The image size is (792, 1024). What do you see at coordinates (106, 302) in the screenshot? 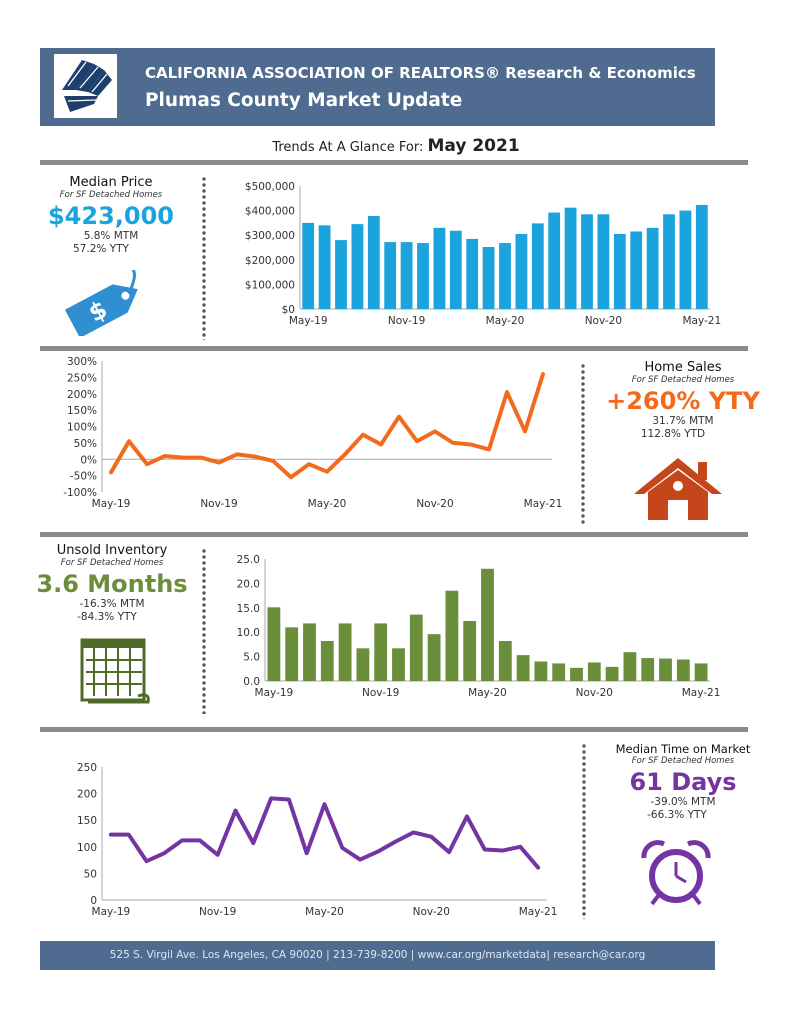
I see `price-tag-icon: $` at bounding box center [106, 302].